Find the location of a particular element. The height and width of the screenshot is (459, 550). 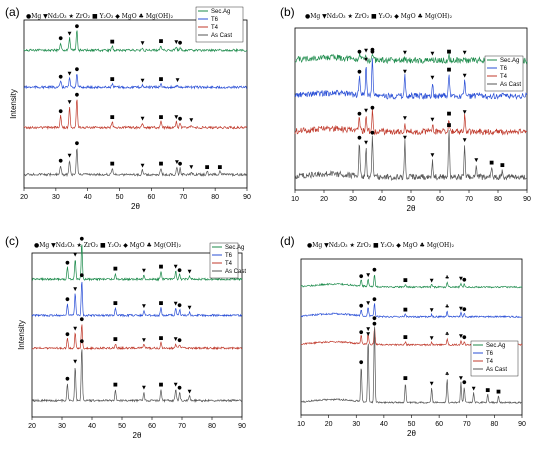

legend-label: T4 is located at coordinates (215, 28).